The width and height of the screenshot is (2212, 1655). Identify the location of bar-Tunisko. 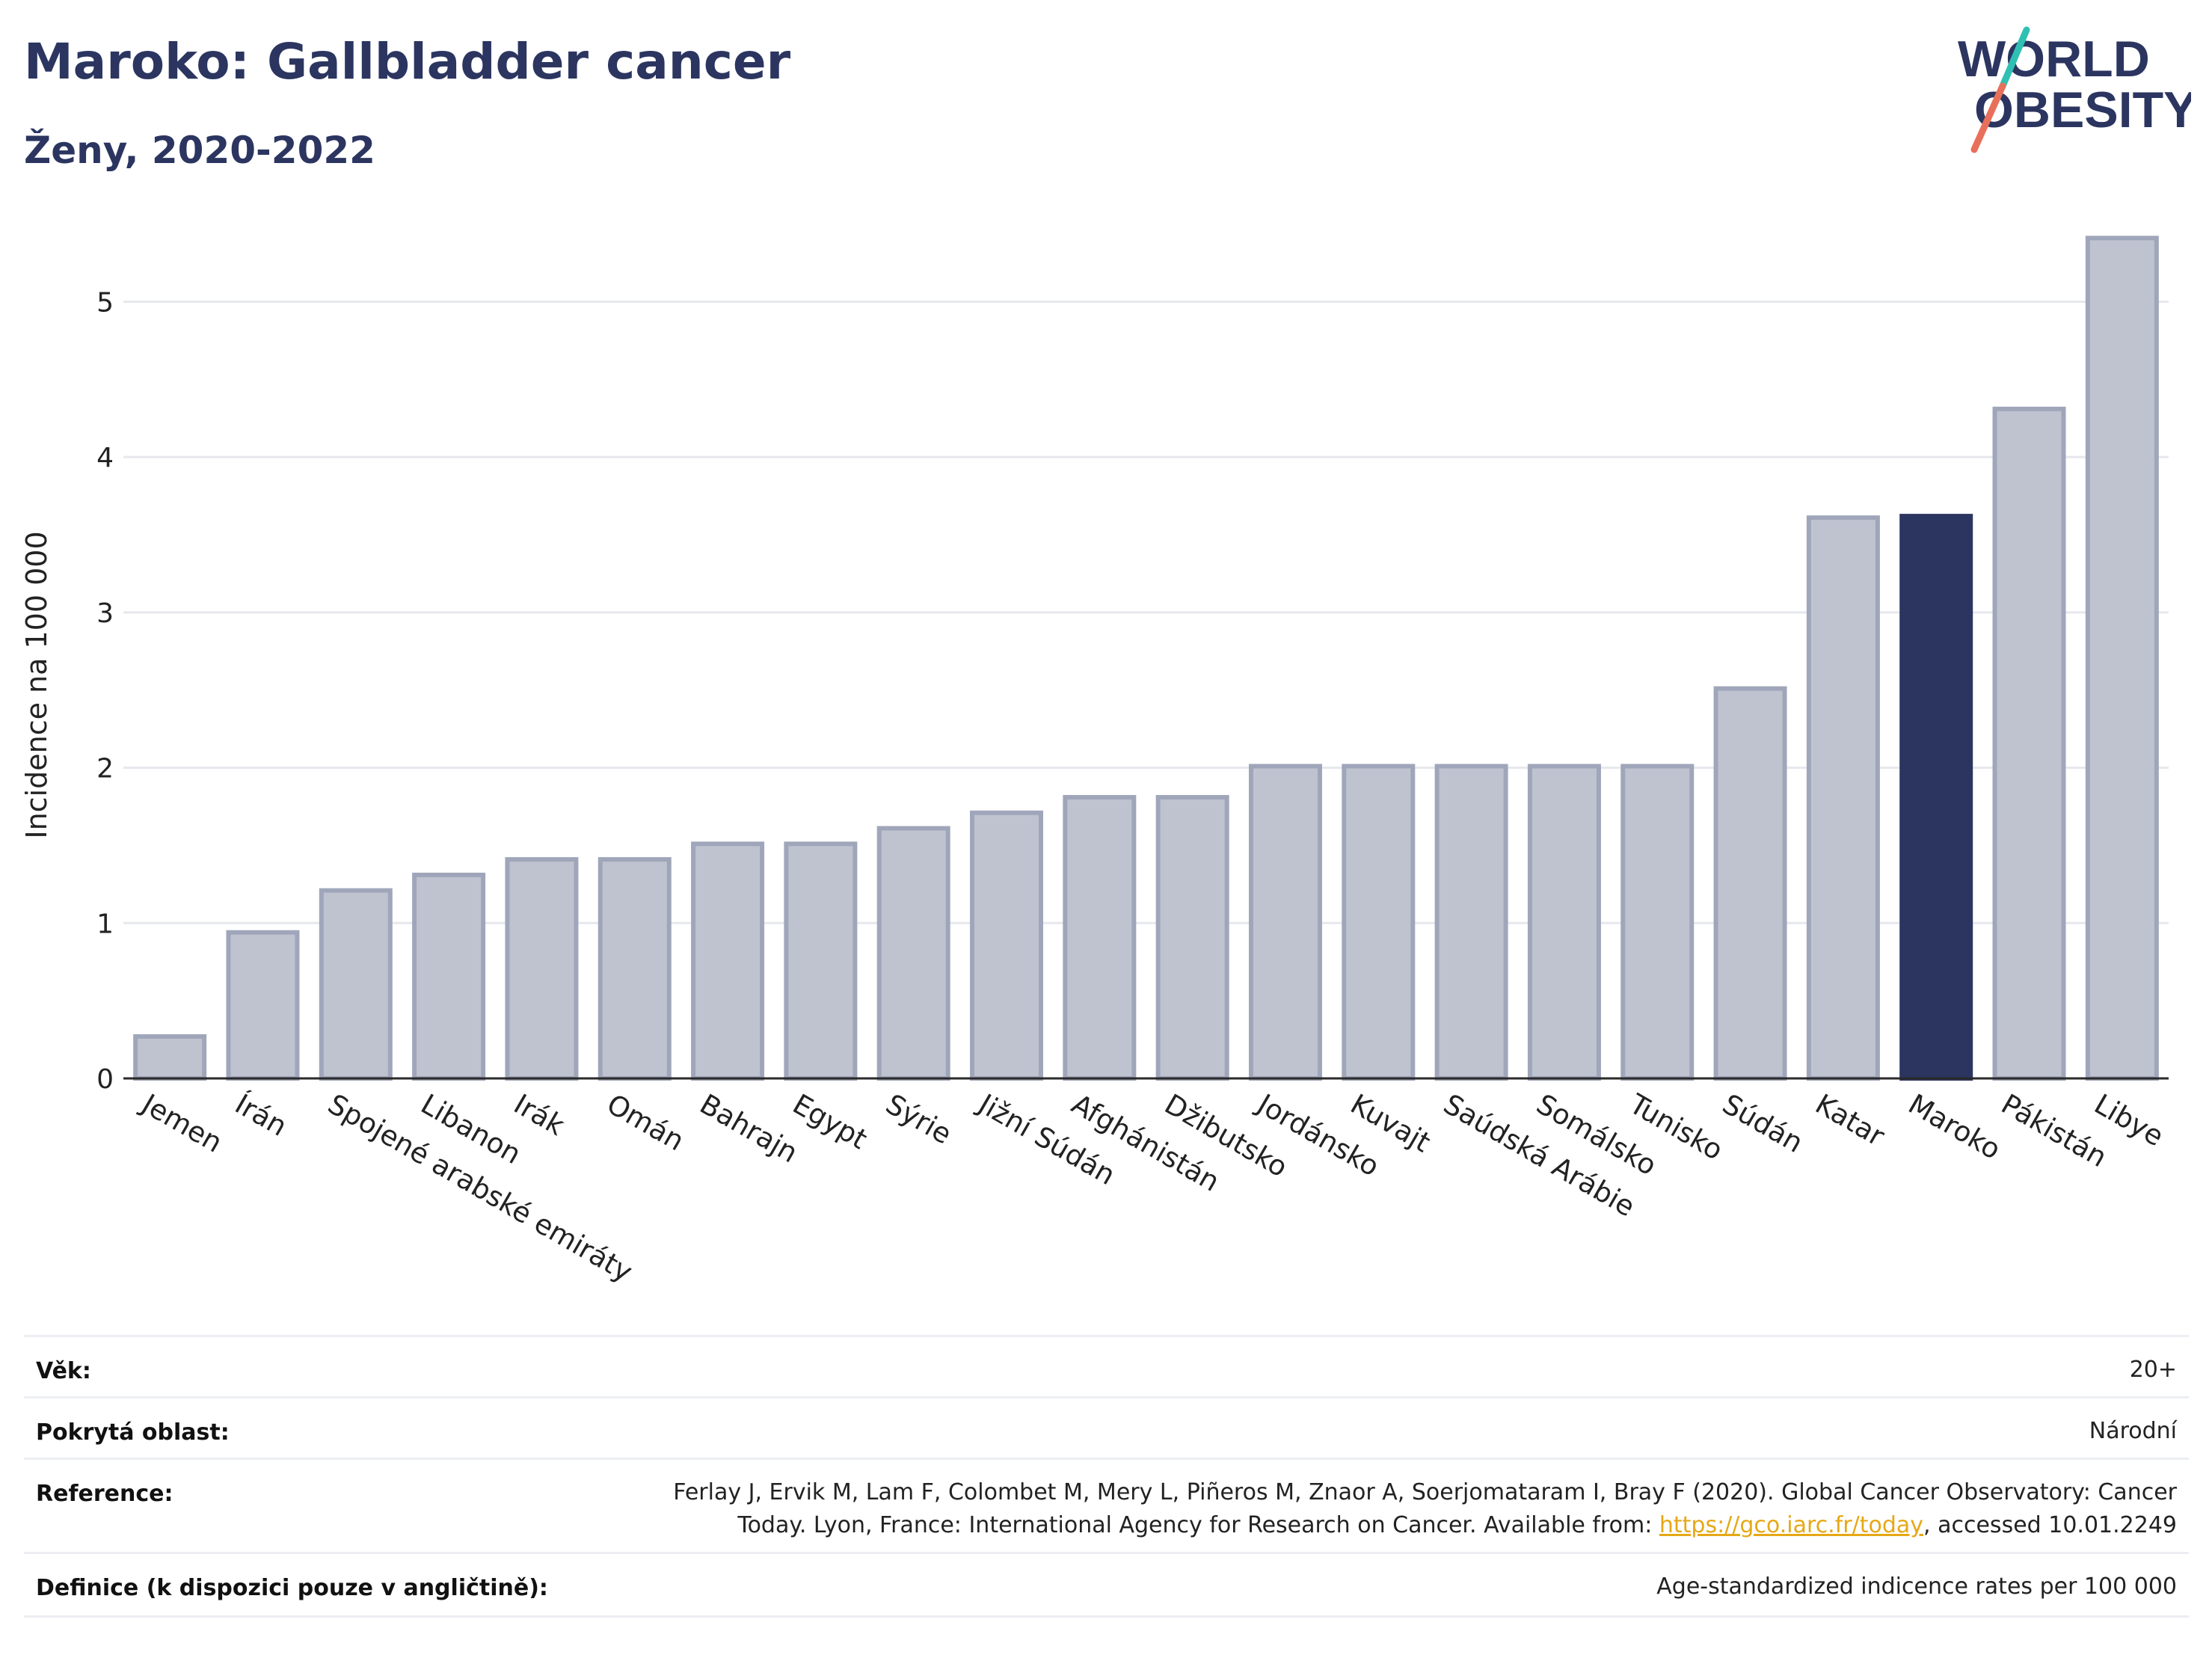
(1657, 922).